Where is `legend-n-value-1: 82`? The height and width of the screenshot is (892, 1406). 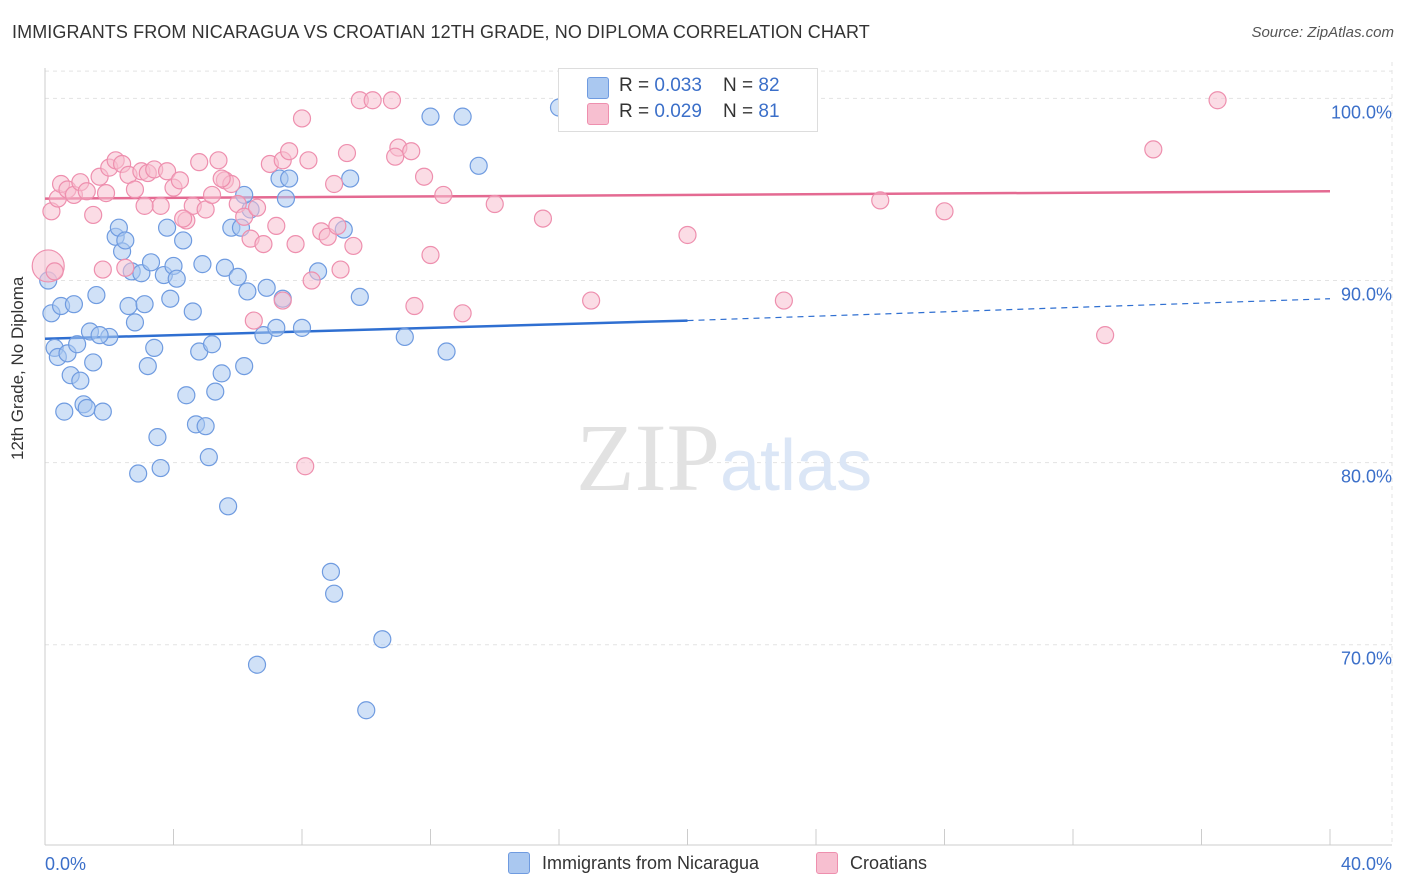
legend-n-value-1: 82 is located at coordinates (769, 85).